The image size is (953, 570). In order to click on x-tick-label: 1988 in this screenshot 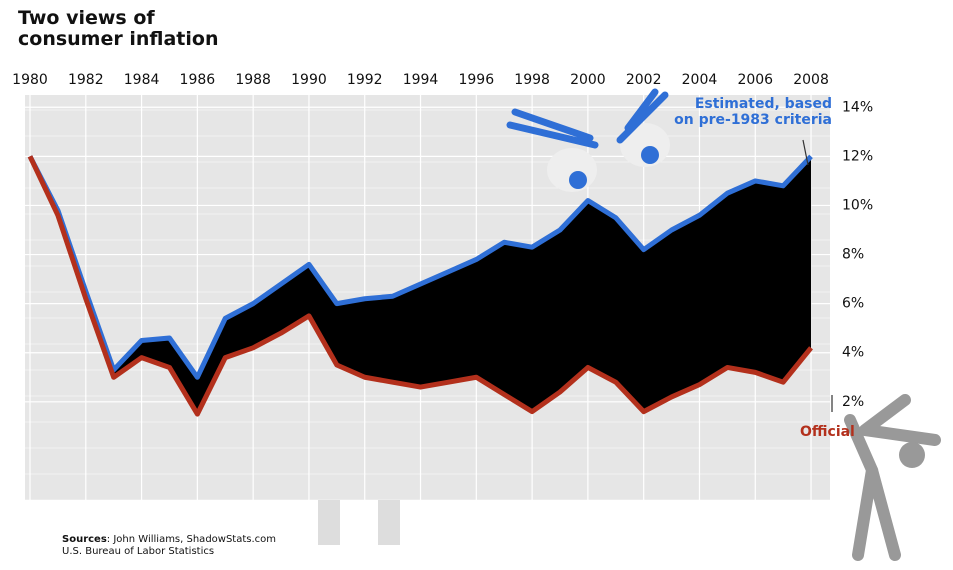, I will do `click(253, 80)`.